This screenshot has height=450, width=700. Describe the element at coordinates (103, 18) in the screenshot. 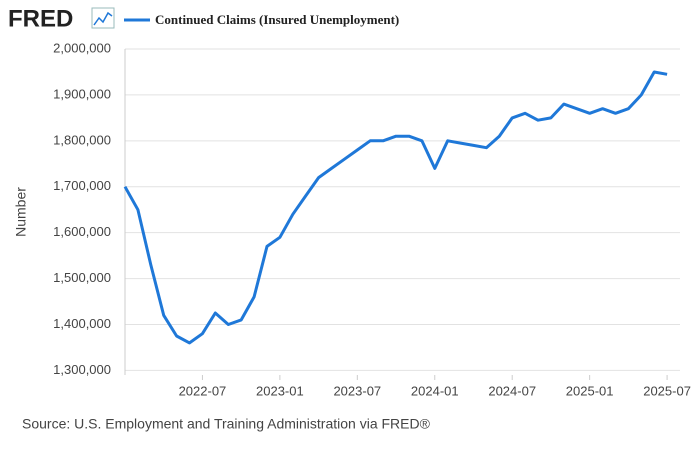

I see `brand-icon` at that location.